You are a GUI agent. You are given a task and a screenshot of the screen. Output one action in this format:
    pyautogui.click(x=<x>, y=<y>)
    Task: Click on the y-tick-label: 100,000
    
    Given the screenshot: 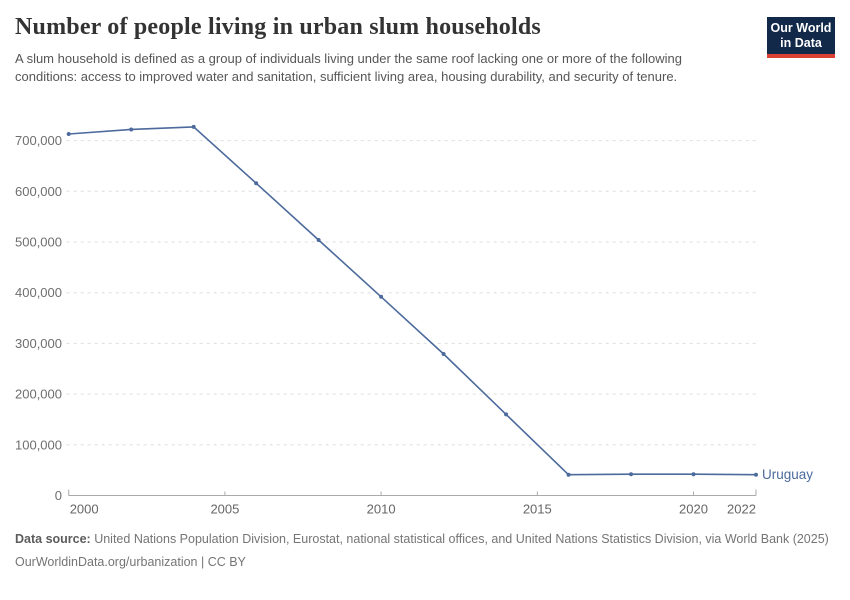 What is the action you would take?
    pyautogui.click(x=38, y=444)
    